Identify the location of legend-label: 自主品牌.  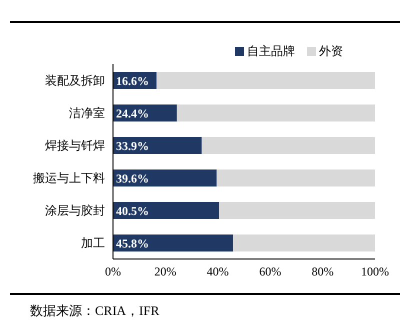
(270, 51).